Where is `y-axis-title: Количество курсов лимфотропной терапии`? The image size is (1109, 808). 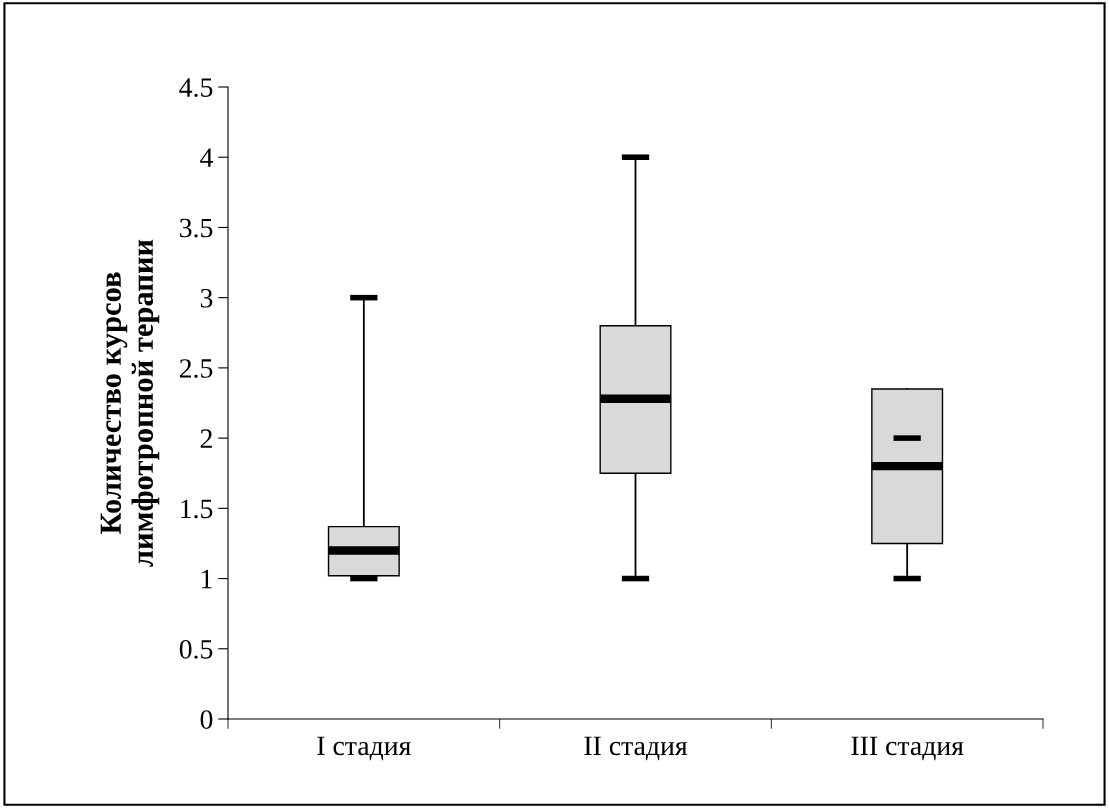 y-axis-title: Количество курсов лимфотропной терапии is located at coordinates (130, 403).